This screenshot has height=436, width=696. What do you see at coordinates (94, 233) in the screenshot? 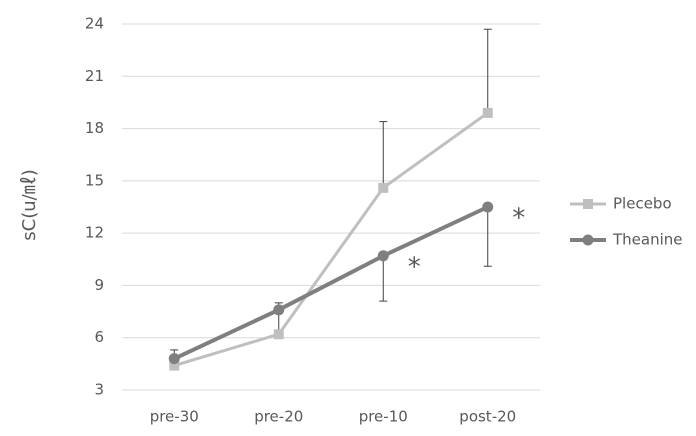
I see `y-tick-label: 12` at bounding box center [94, 233].